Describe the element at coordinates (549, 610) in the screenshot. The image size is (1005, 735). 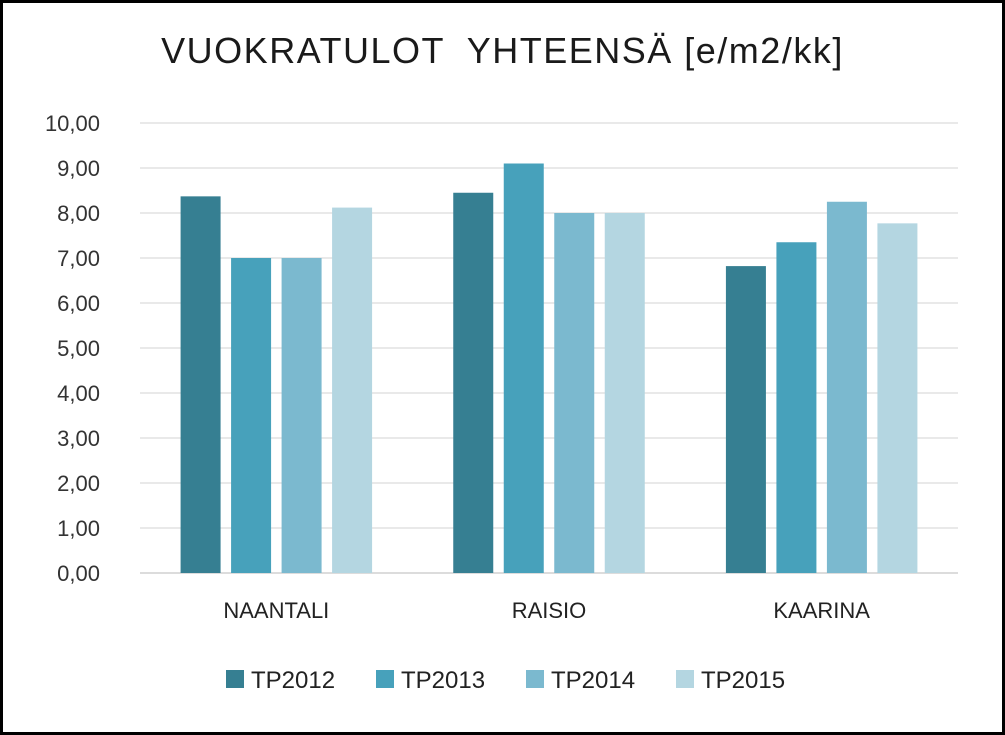
I see `x-category-label: RAISIO` at that location.